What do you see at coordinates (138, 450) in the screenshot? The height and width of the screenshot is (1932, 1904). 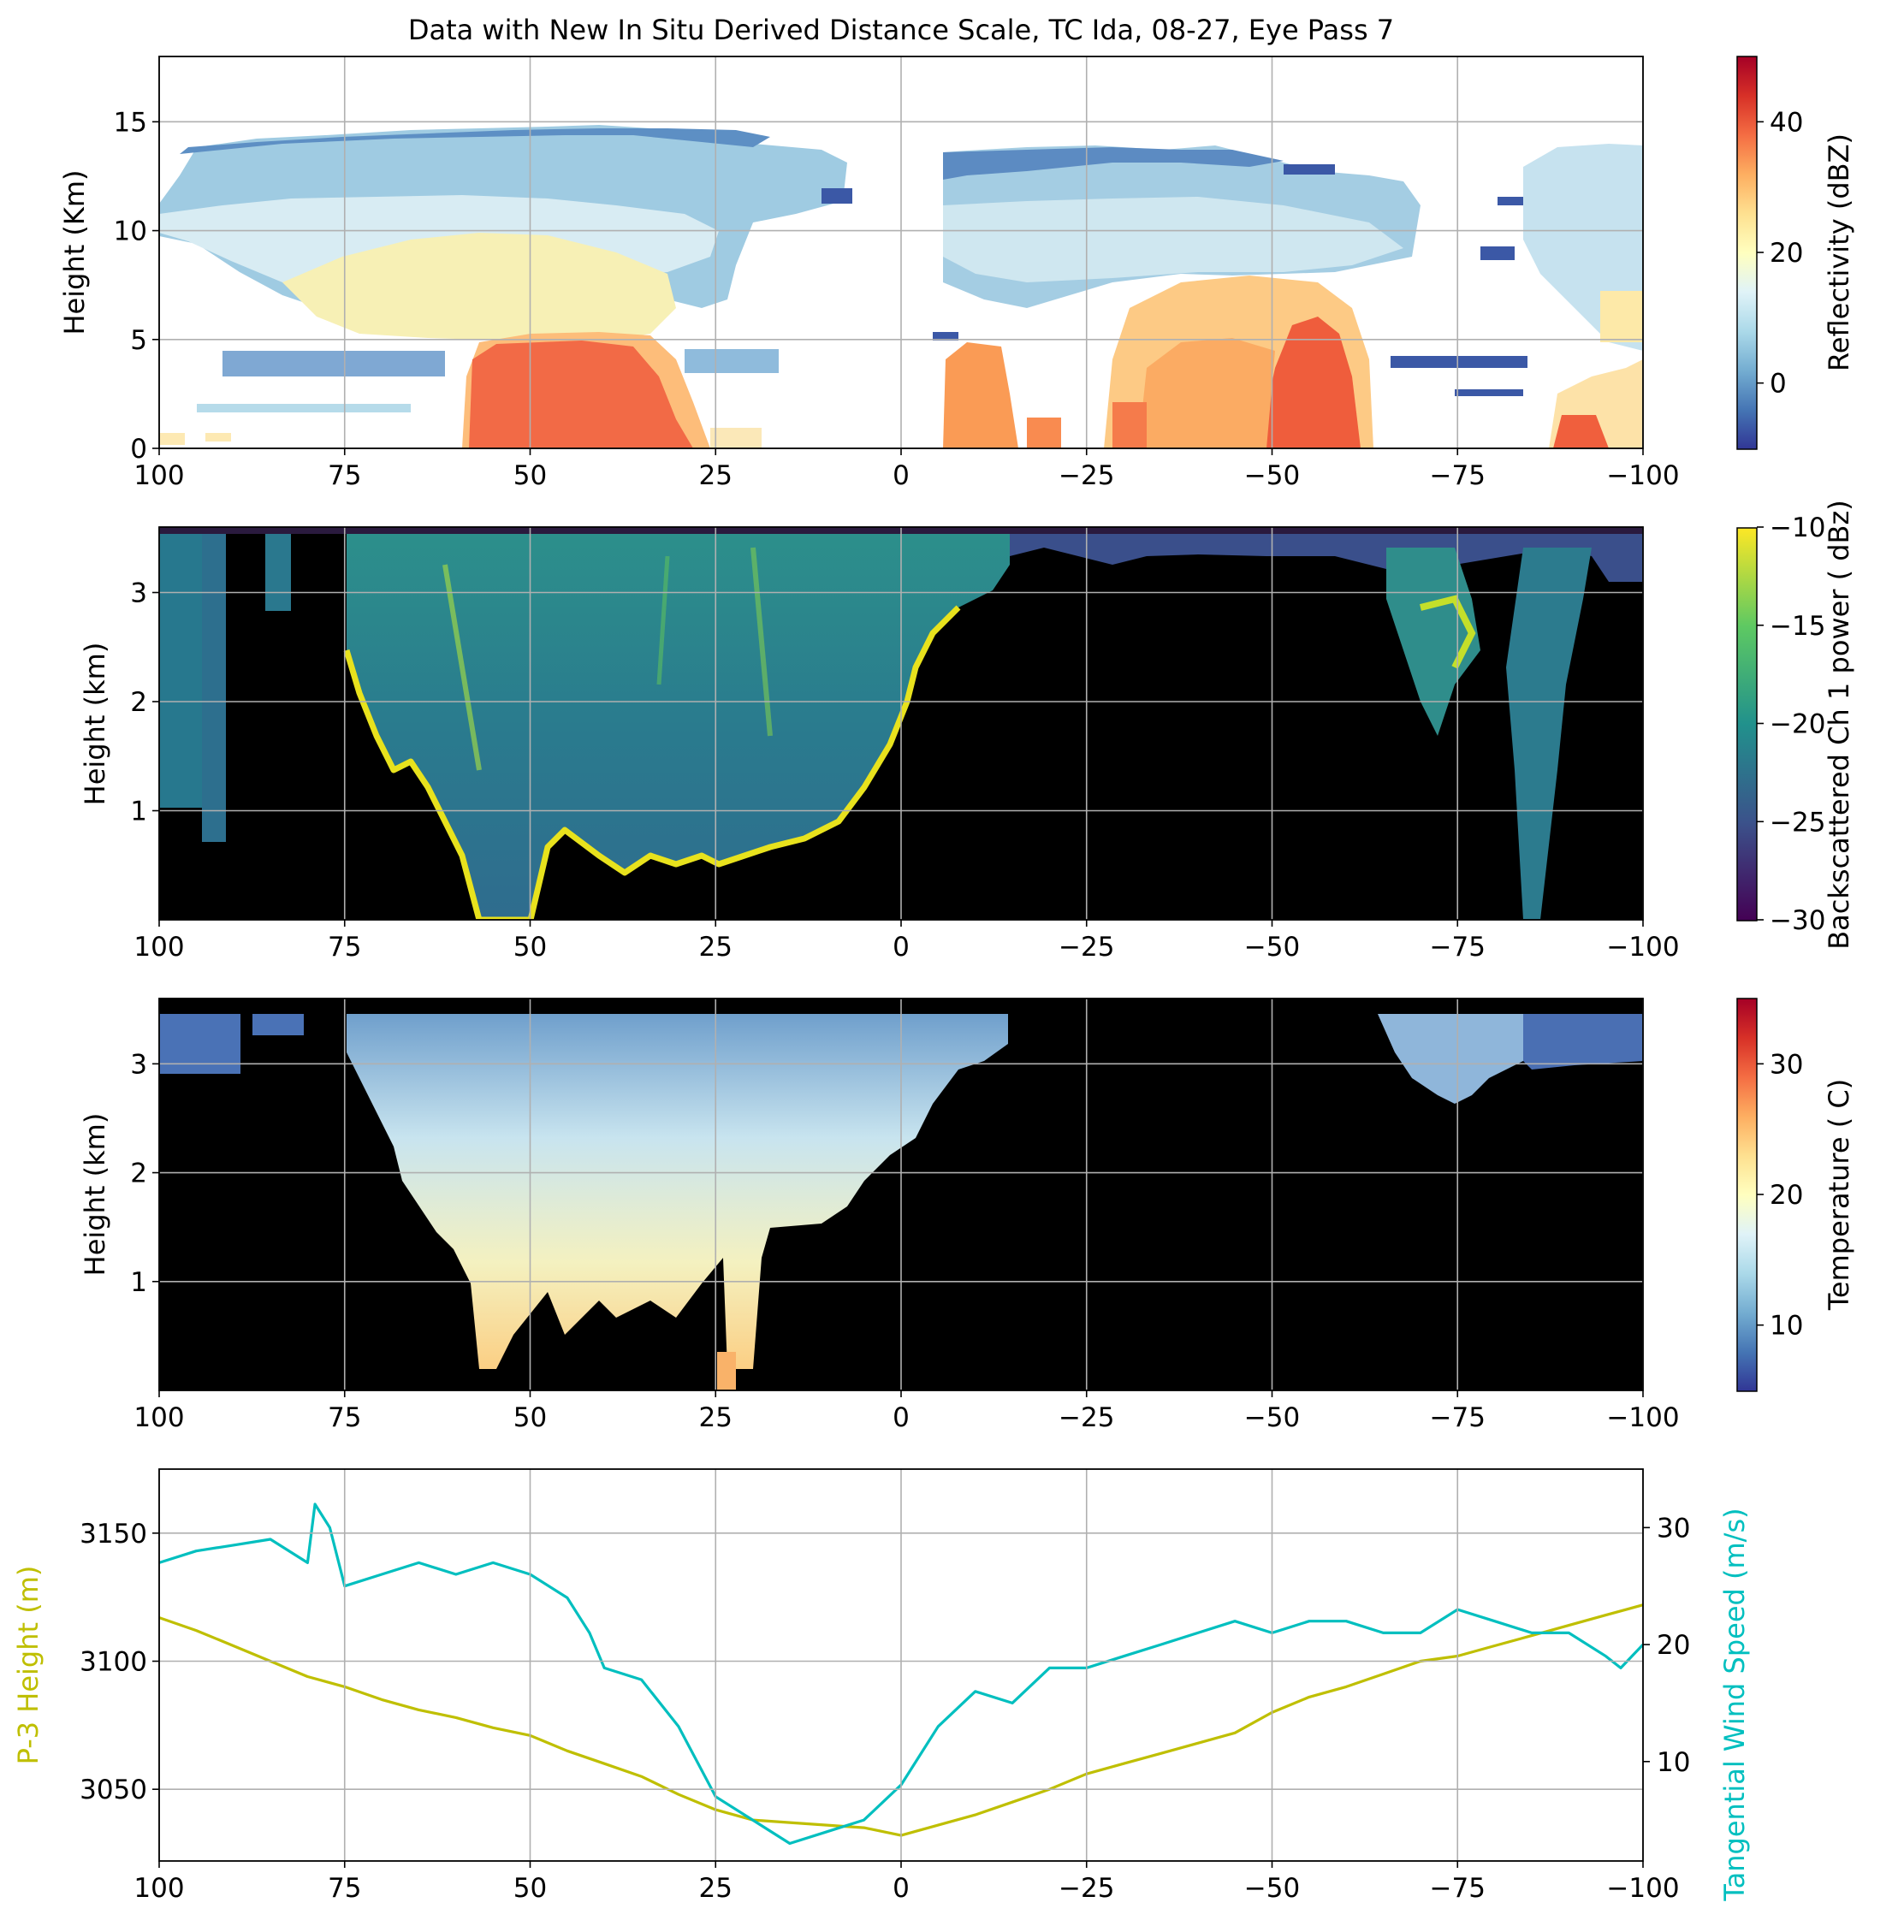 I see `y-tick-label: 0` at bounding box center [138, 450].